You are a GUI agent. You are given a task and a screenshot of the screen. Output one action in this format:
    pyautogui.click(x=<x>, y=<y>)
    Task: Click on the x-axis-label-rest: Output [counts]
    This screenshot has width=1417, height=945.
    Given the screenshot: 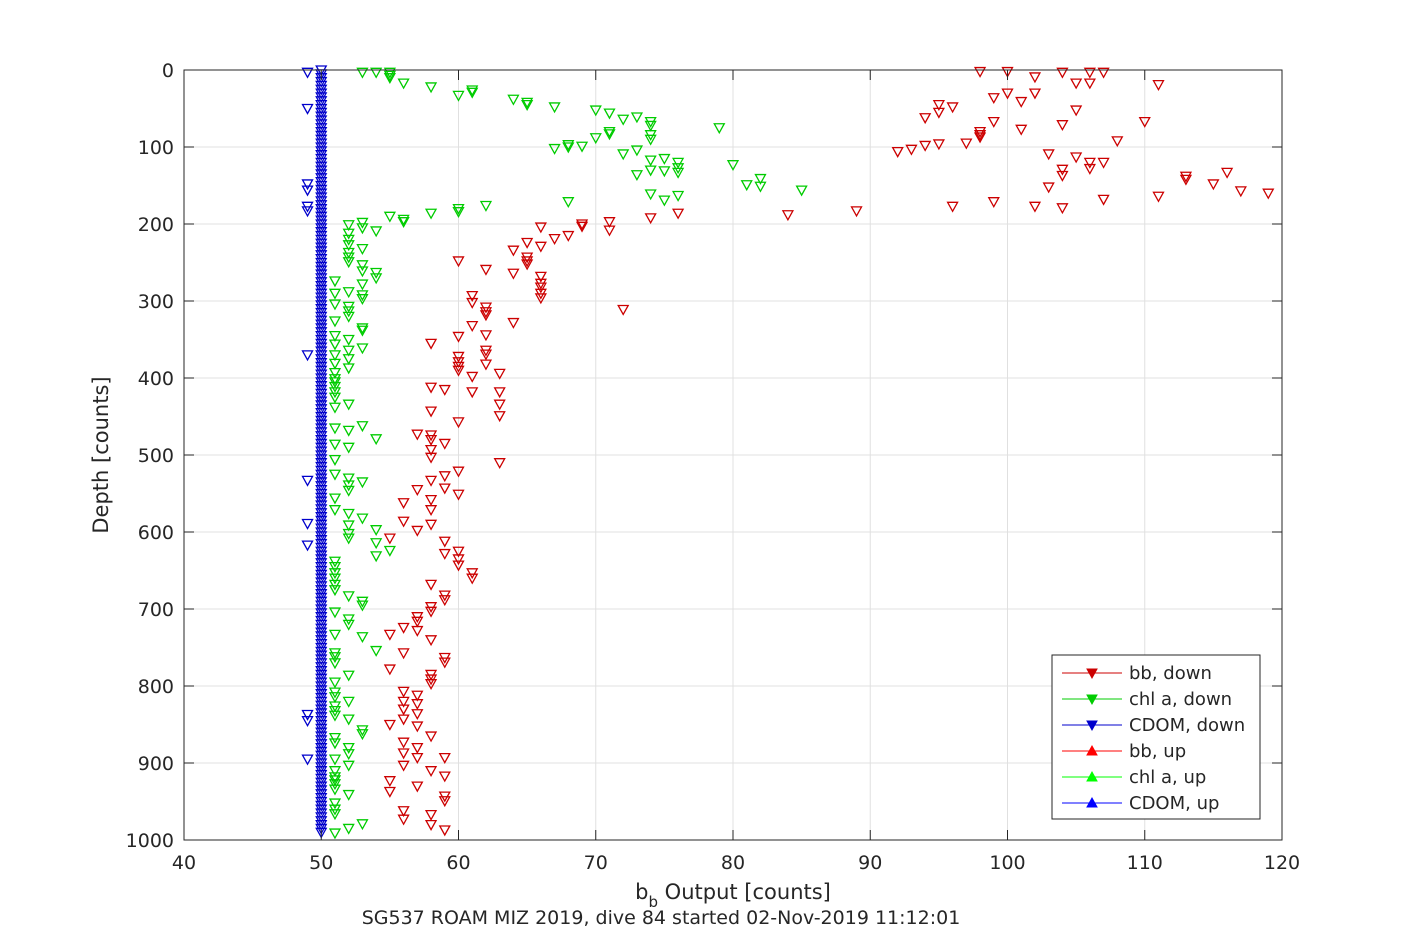 What is the action you would take?
    pyautogui.click(x=744, y=892)
    